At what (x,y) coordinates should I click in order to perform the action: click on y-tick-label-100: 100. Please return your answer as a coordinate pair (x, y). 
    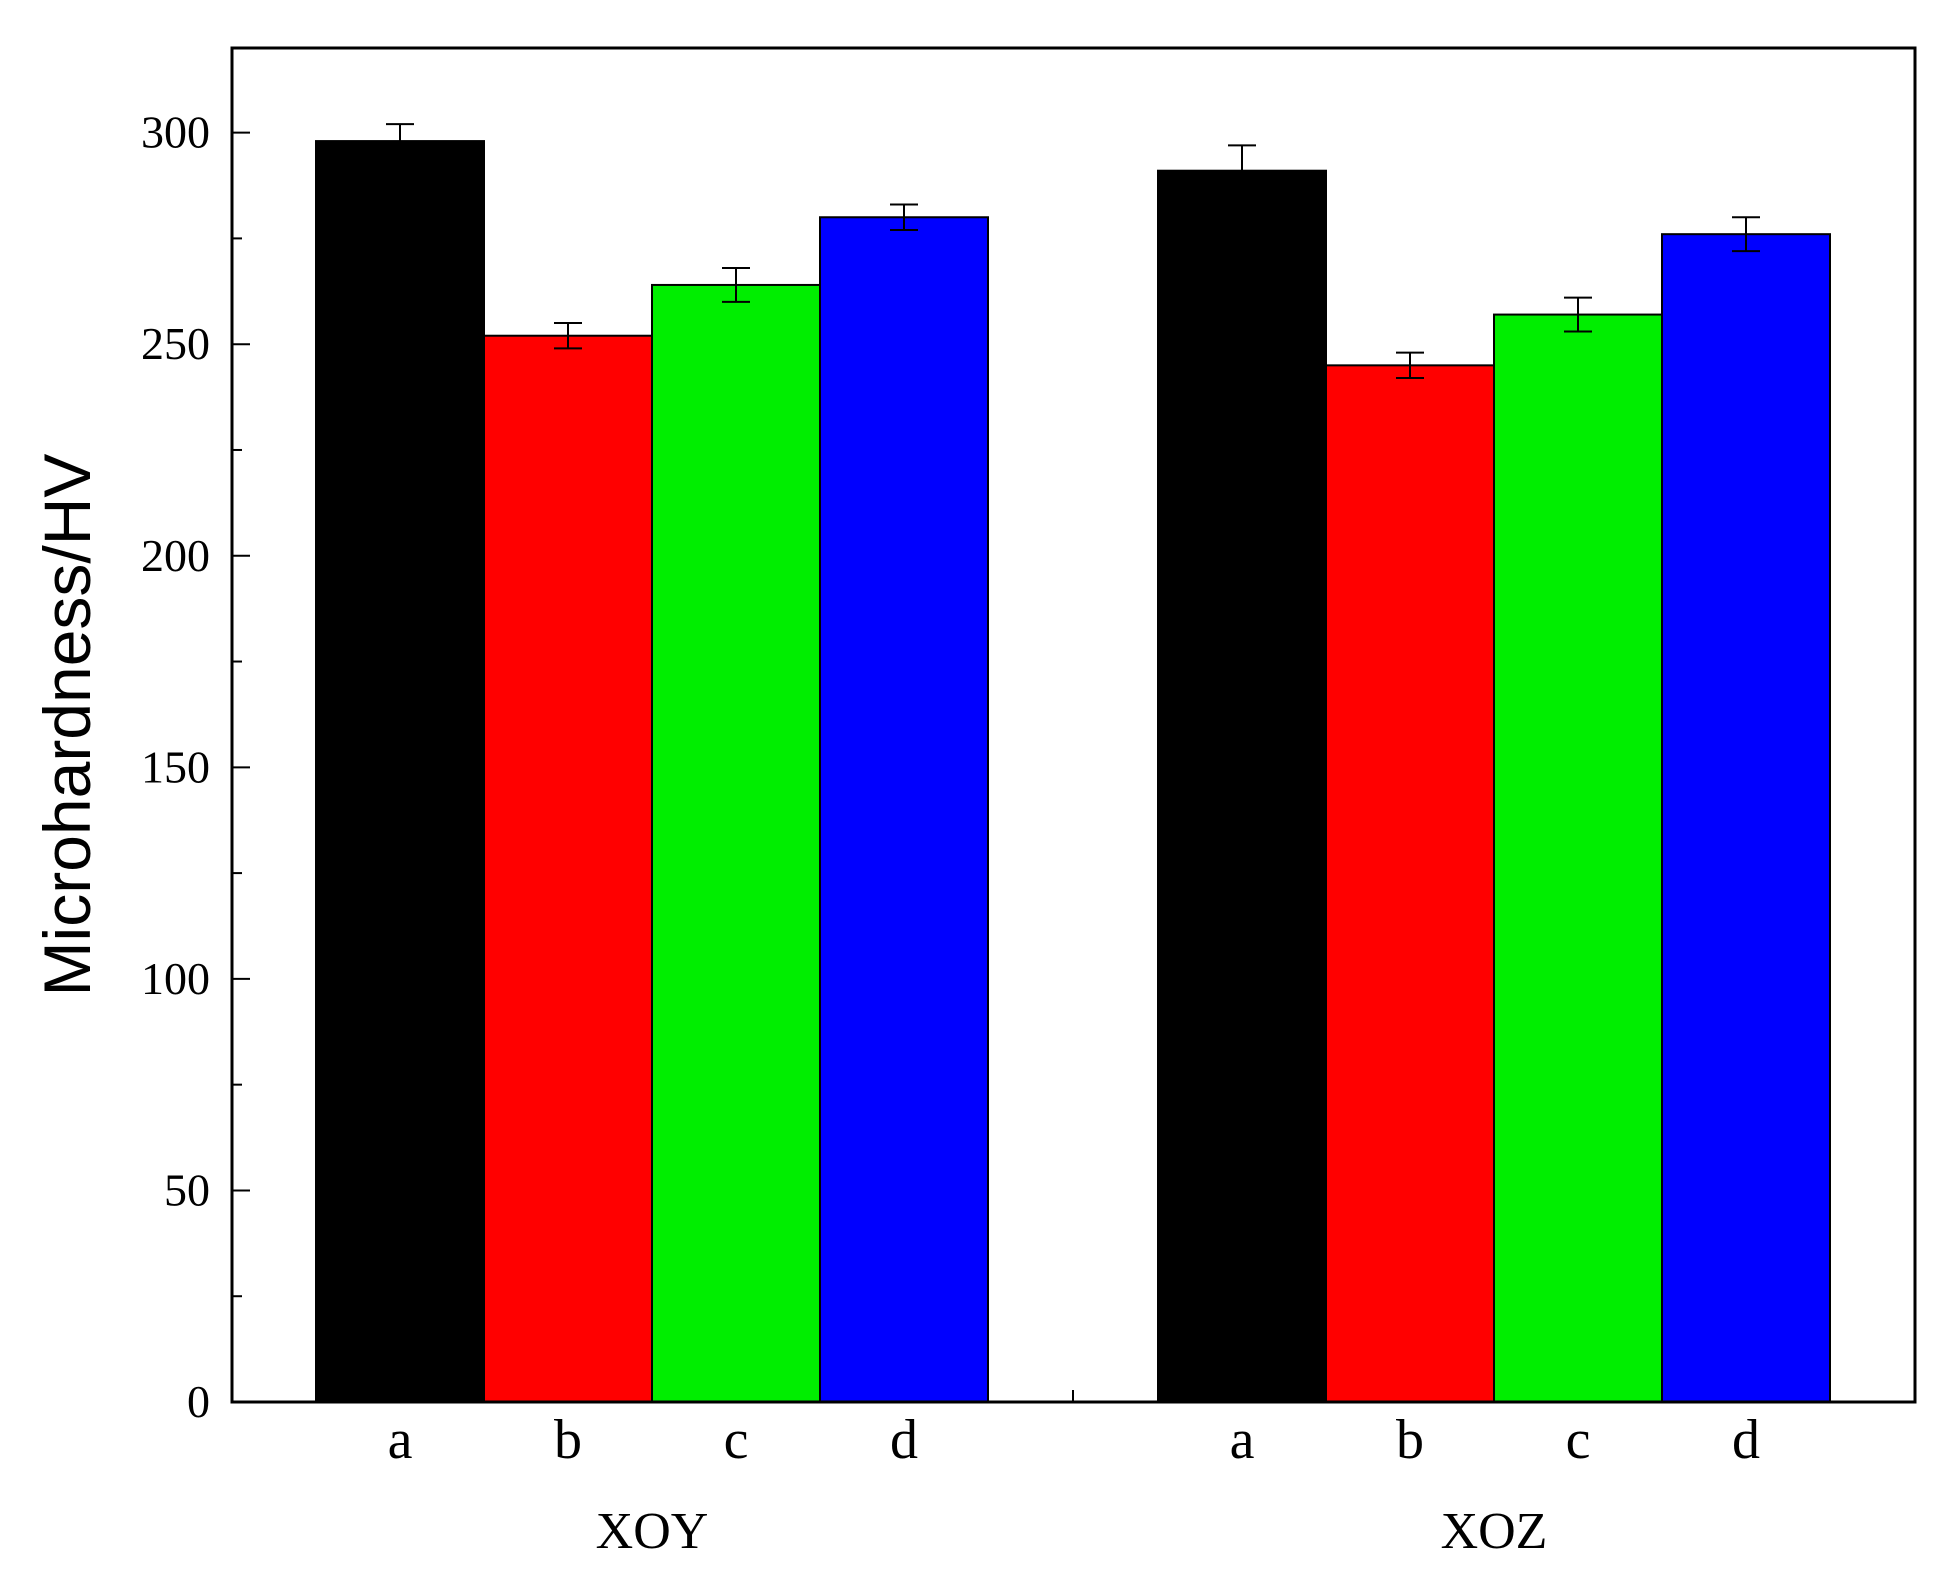
    Looking at the image, I should click on (175, 978).